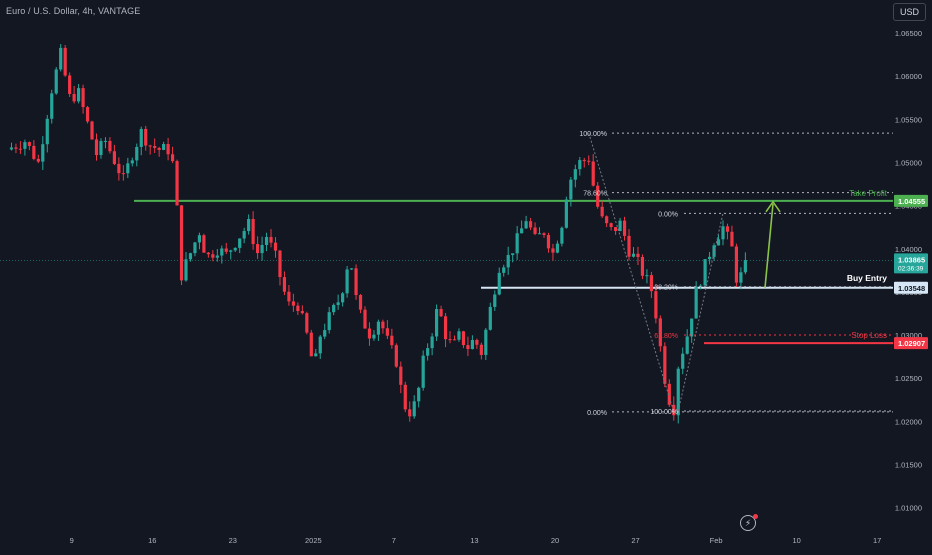 The image size is (932, 555). What do you see at coordinates (664, 412) in the screenshot?
I see `fib-level-label: 100.00%` at bounding box center [664, 412].